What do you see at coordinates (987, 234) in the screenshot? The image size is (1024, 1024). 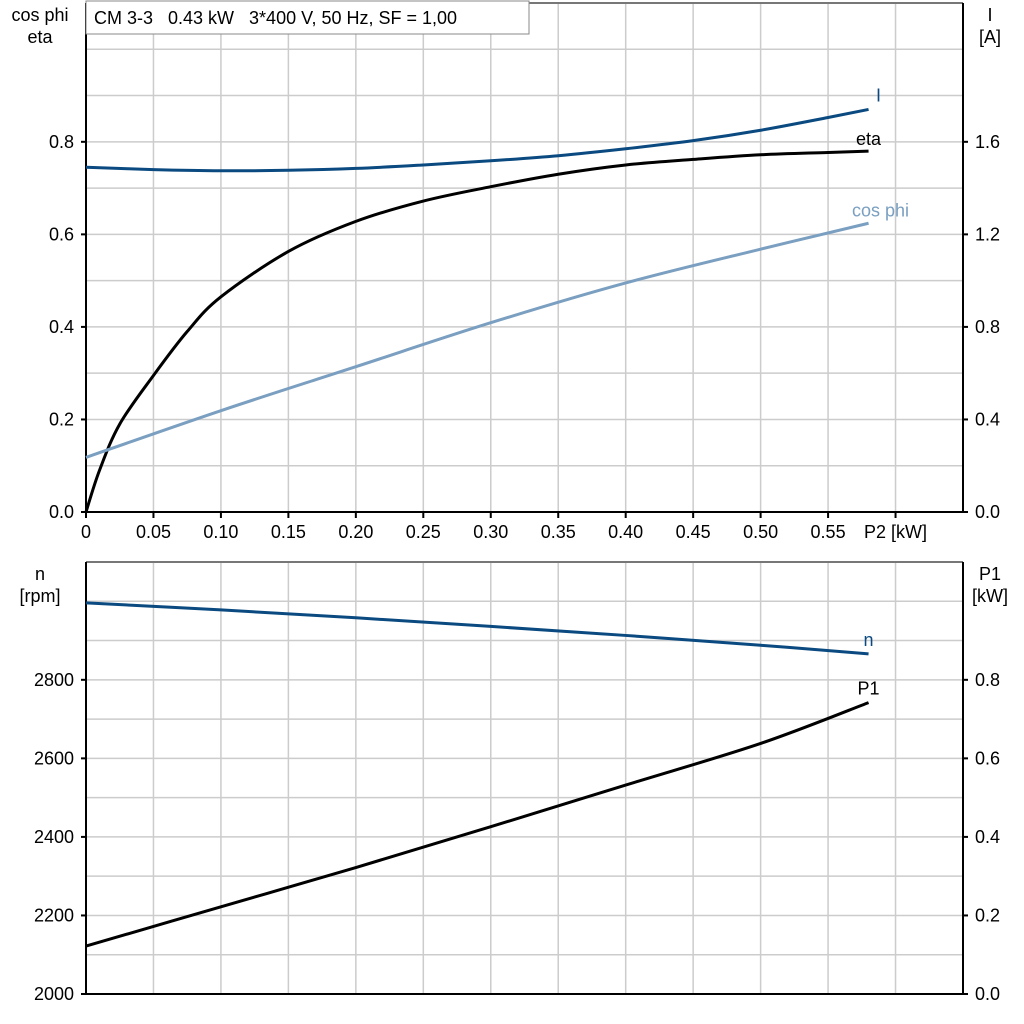 I see `y-right-tick-label: 1.2` at bounding box center [987, 234].